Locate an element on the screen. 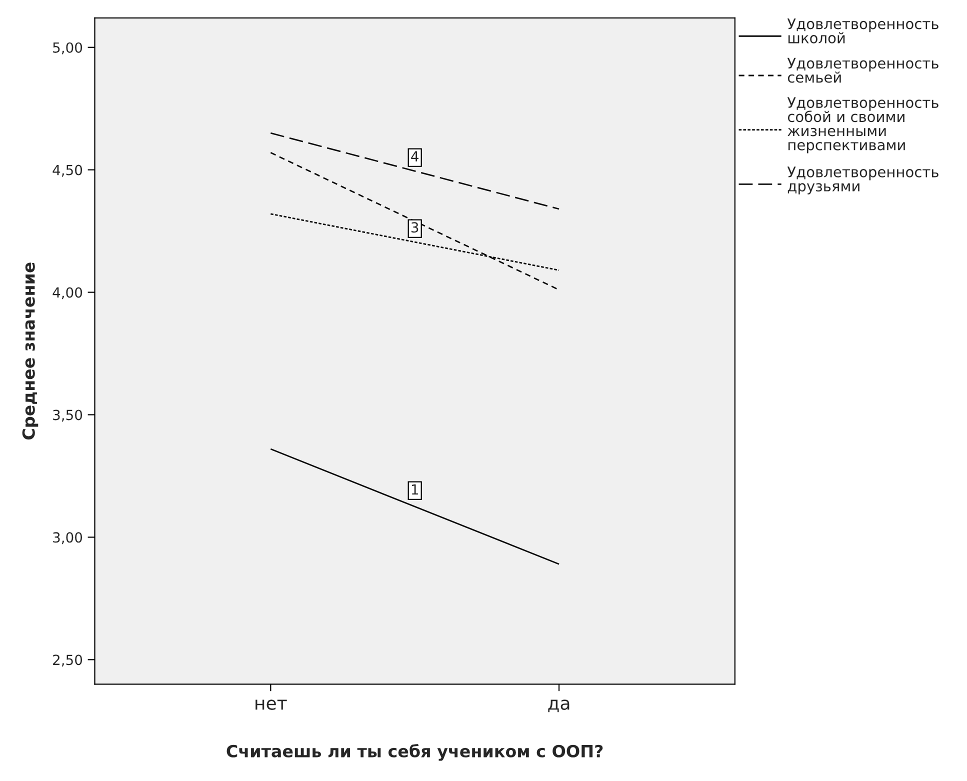 The height and width of the screenshot is (781, 967). y-tick-label: 3,50 is located at coordinates (67, 416).